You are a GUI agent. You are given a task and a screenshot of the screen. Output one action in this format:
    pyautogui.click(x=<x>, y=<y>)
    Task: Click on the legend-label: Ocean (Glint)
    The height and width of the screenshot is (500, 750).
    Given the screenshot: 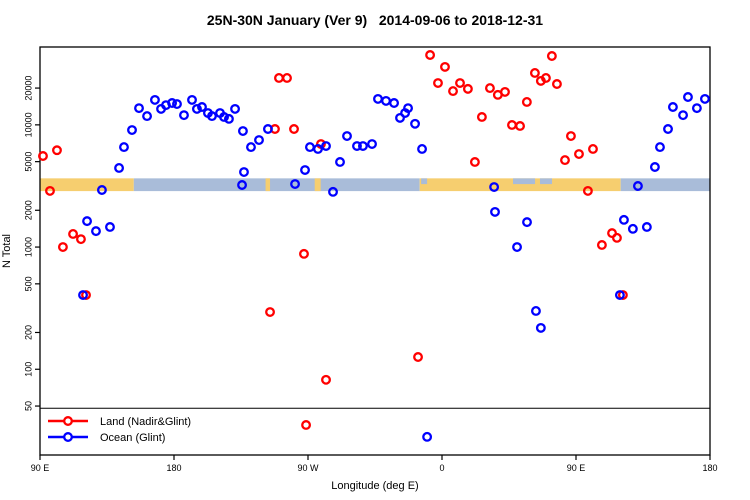 What is the action you would take?
    pyautogui.click(x=132, y=438)
    